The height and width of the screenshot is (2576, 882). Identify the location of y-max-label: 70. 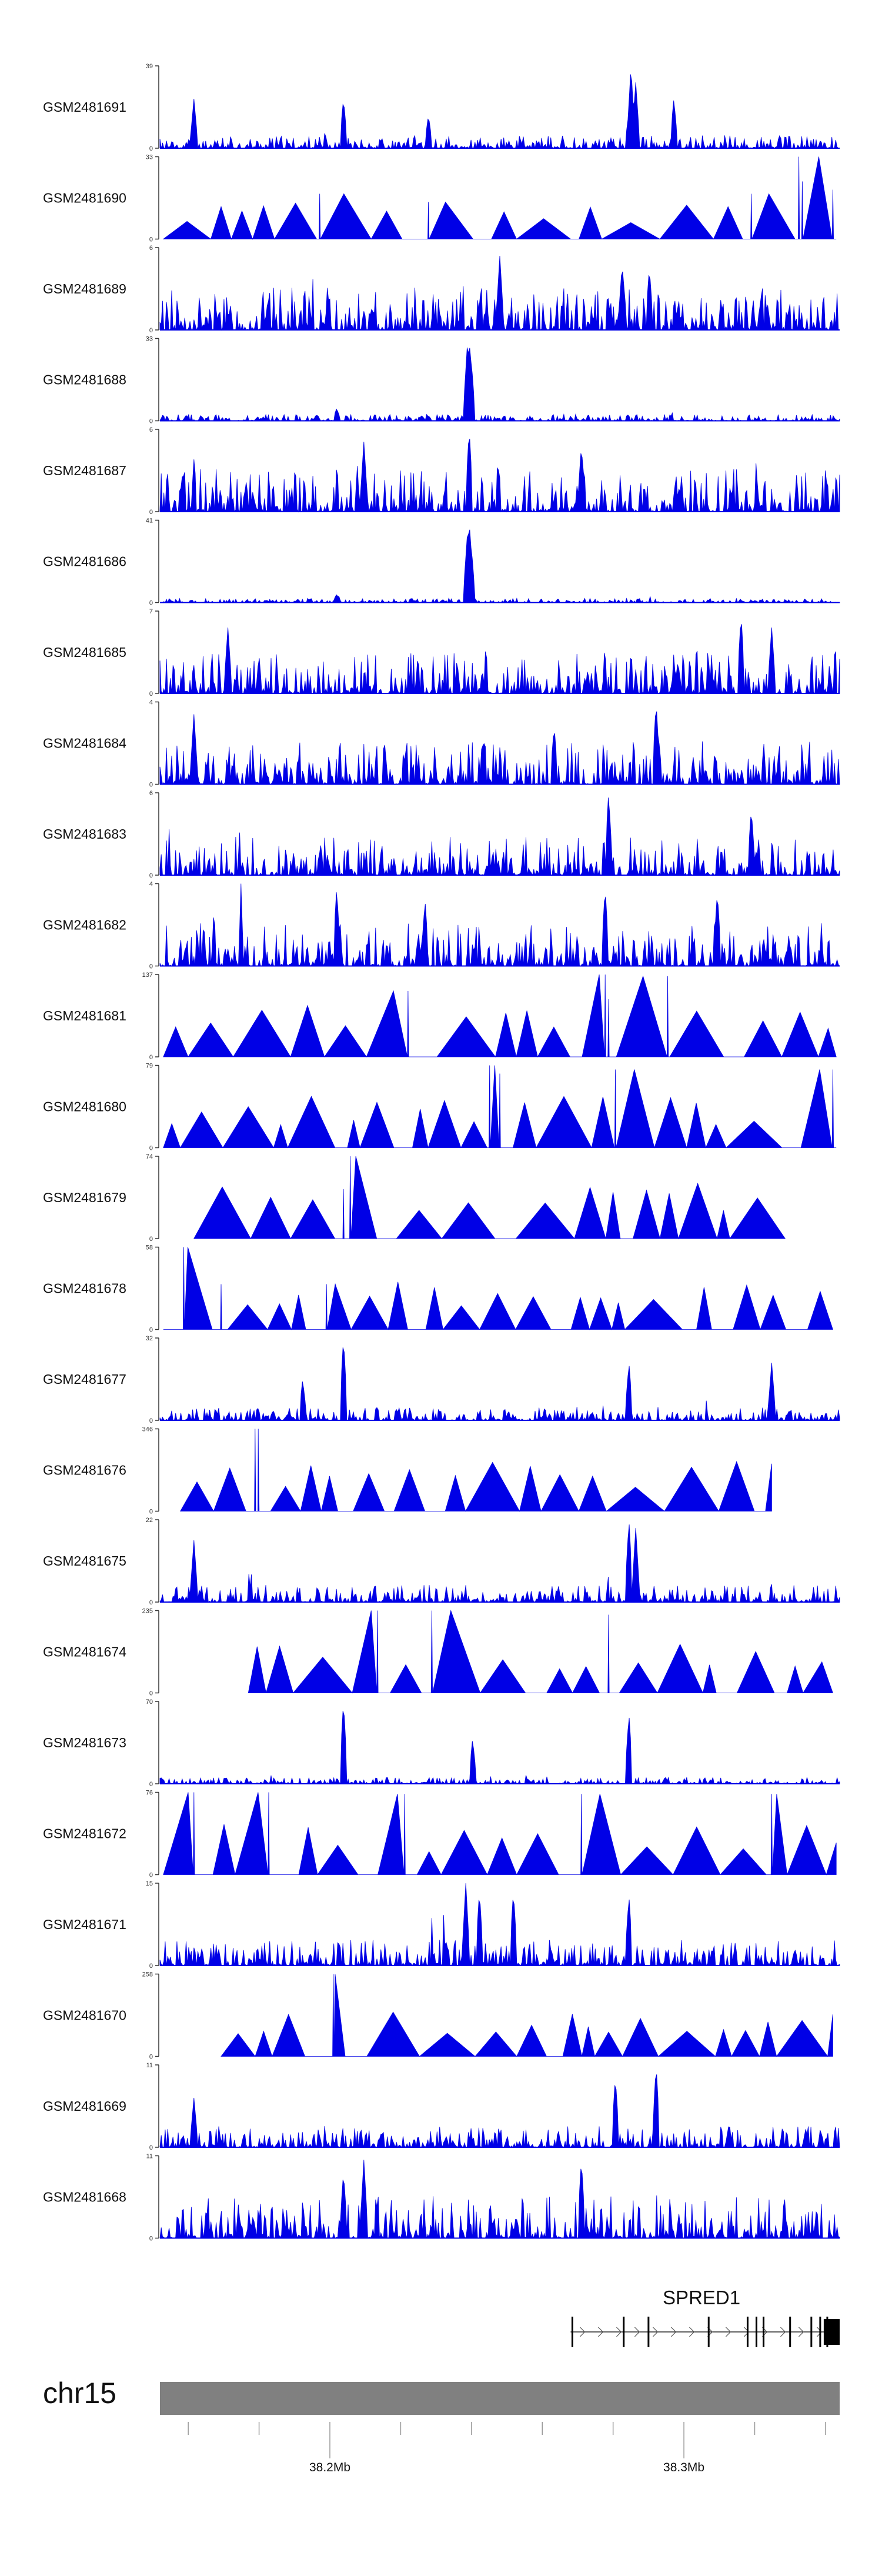
(149, 1702).